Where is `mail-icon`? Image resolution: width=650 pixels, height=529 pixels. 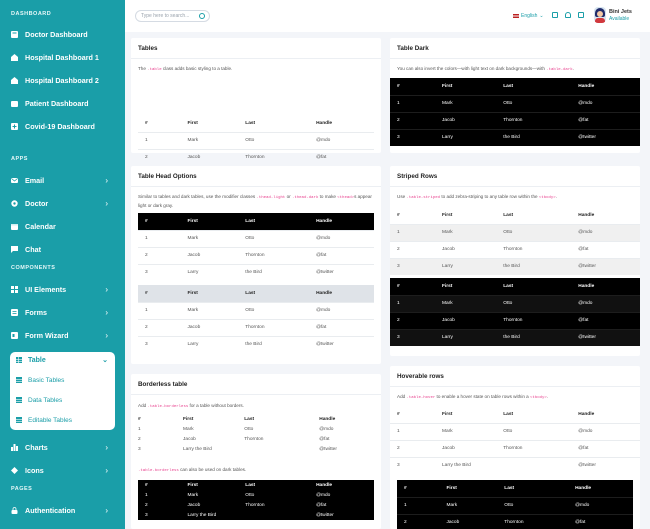 mail-icon is located at coordinates (581, 15).